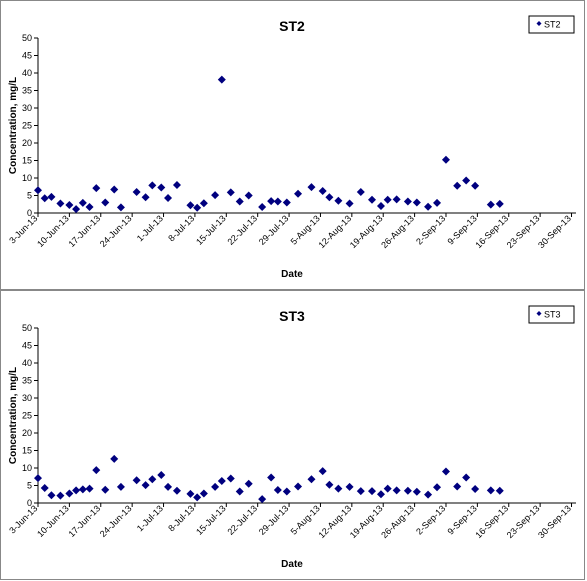 Image resolution: width=587 pixels, height=581 pixels. I want to click on x-tick-label: 8-Jul-13, so click(181, 228).